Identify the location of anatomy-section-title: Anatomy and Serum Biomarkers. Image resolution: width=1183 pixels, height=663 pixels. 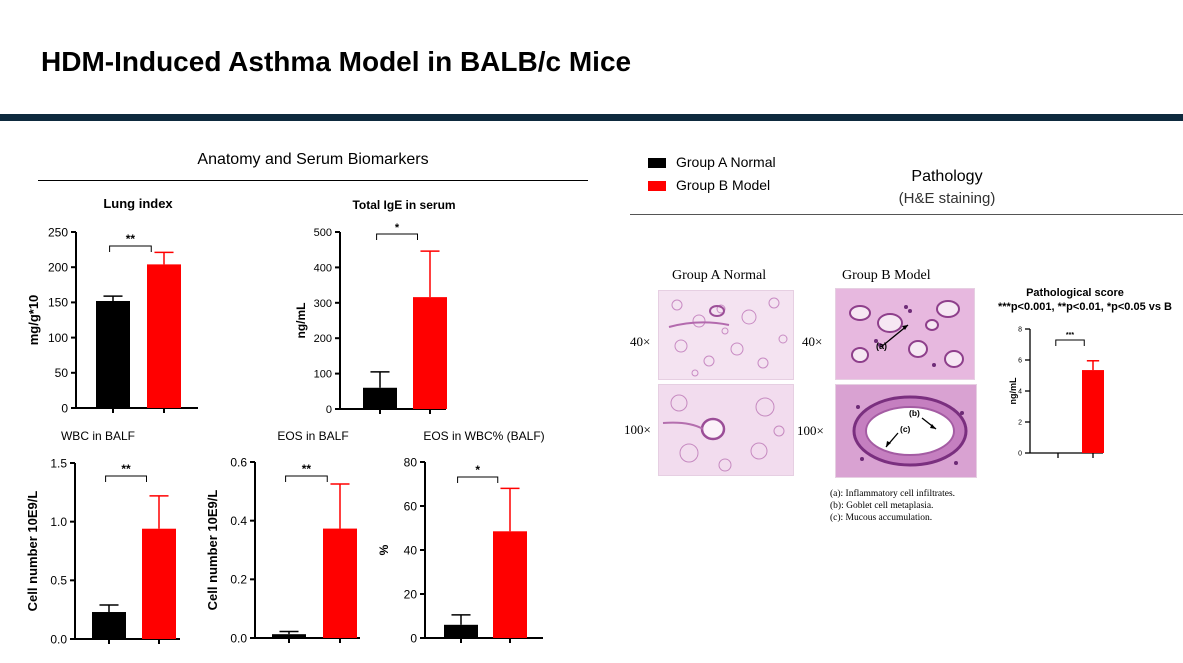
(313, 159).